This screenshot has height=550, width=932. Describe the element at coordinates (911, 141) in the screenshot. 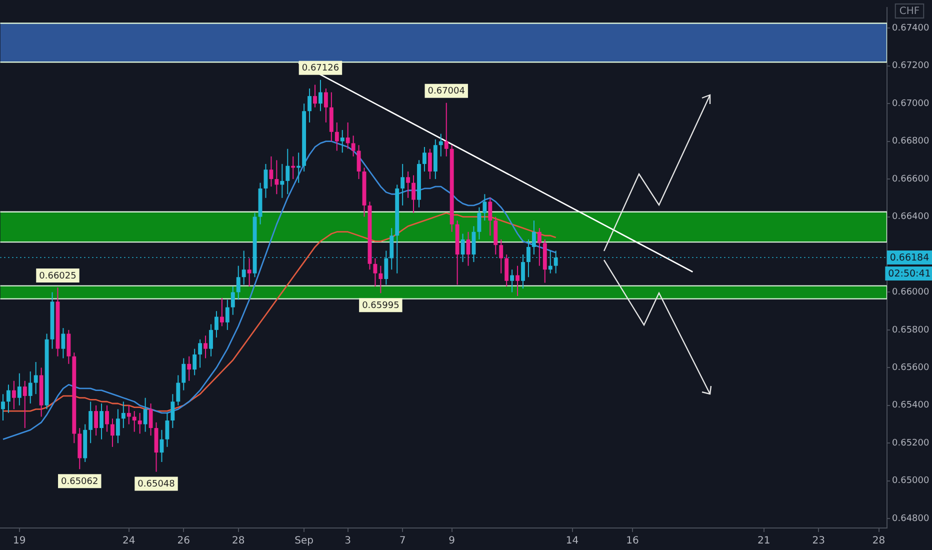

I see `y-tick-label: 0.66800` at that location.